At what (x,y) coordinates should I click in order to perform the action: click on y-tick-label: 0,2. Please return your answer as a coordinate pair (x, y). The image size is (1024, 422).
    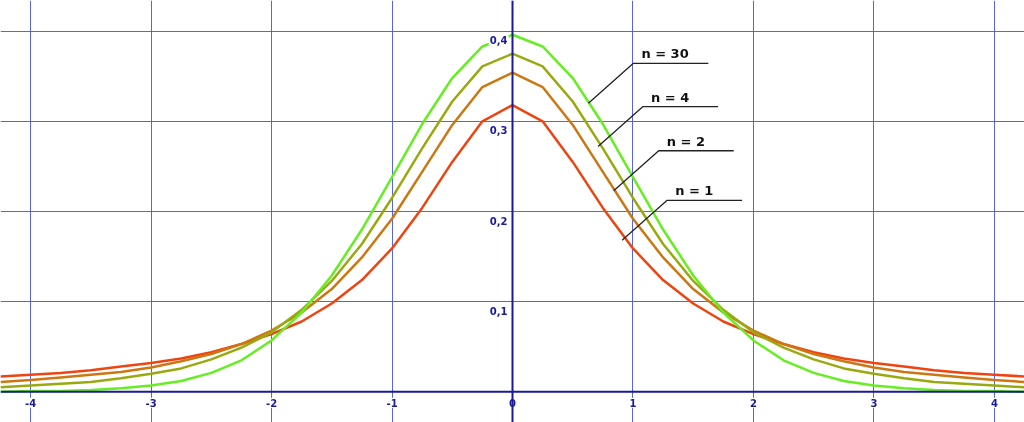
    Looking at the image, I should click on (498, 221).